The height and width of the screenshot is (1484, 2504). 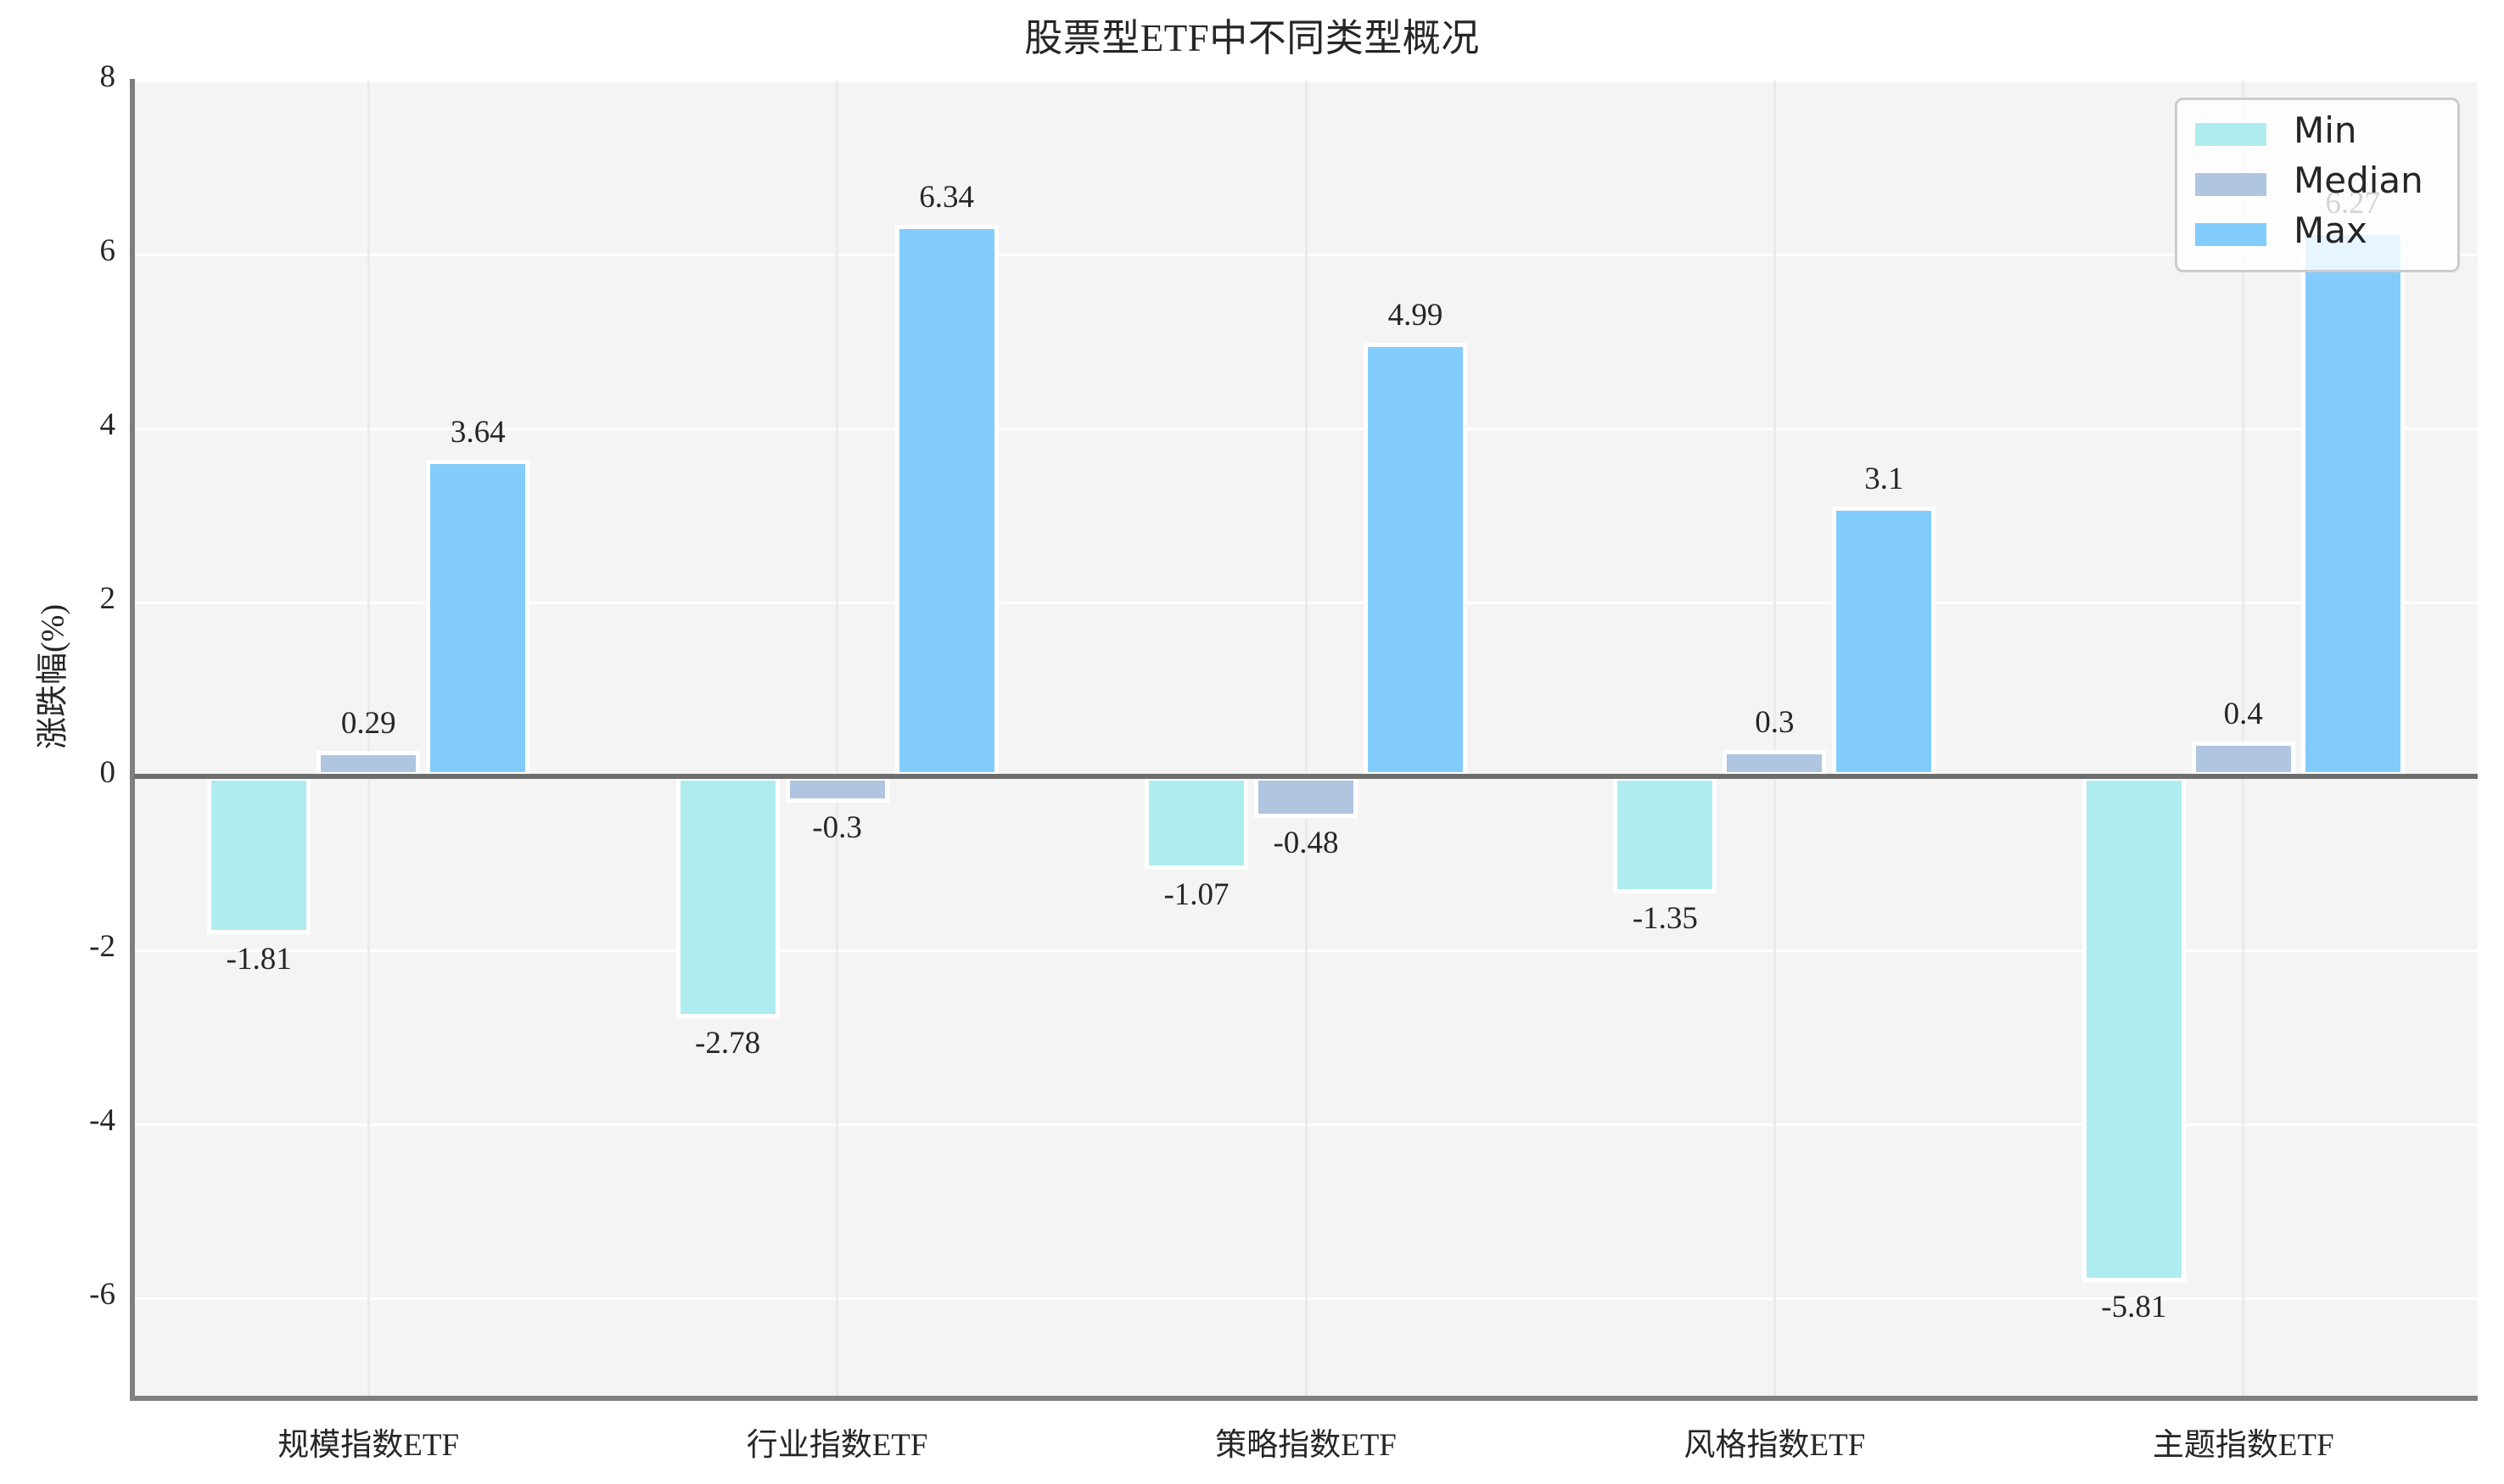 I want to click on value-label-median-3: 0.3, so click(x=1775, y=723).